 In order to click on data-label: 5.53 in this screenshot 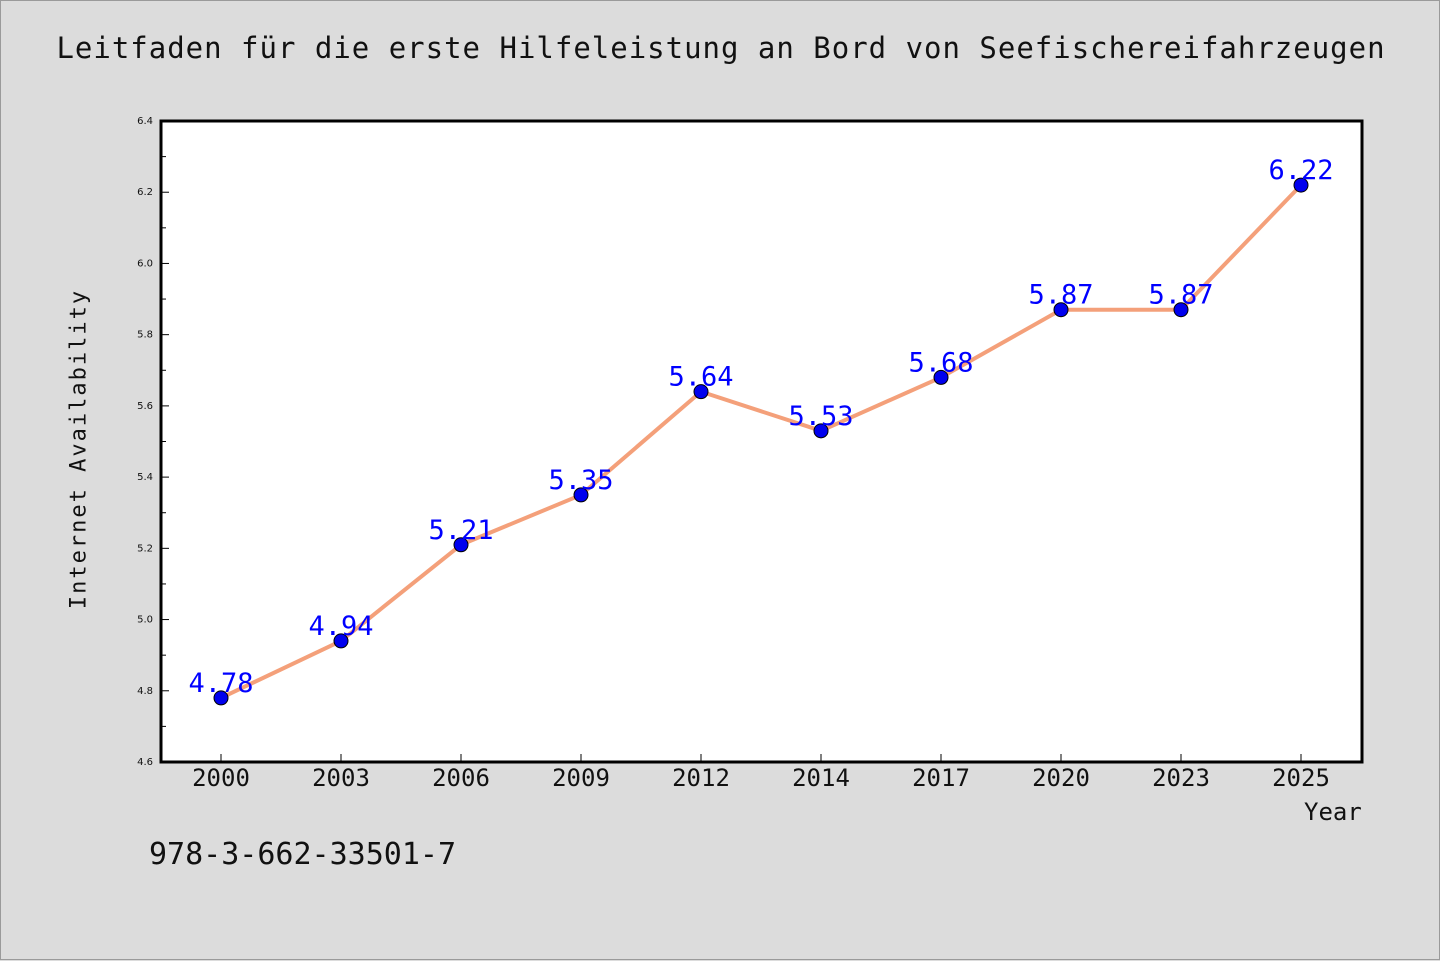, I will do `click(820, 416)`.